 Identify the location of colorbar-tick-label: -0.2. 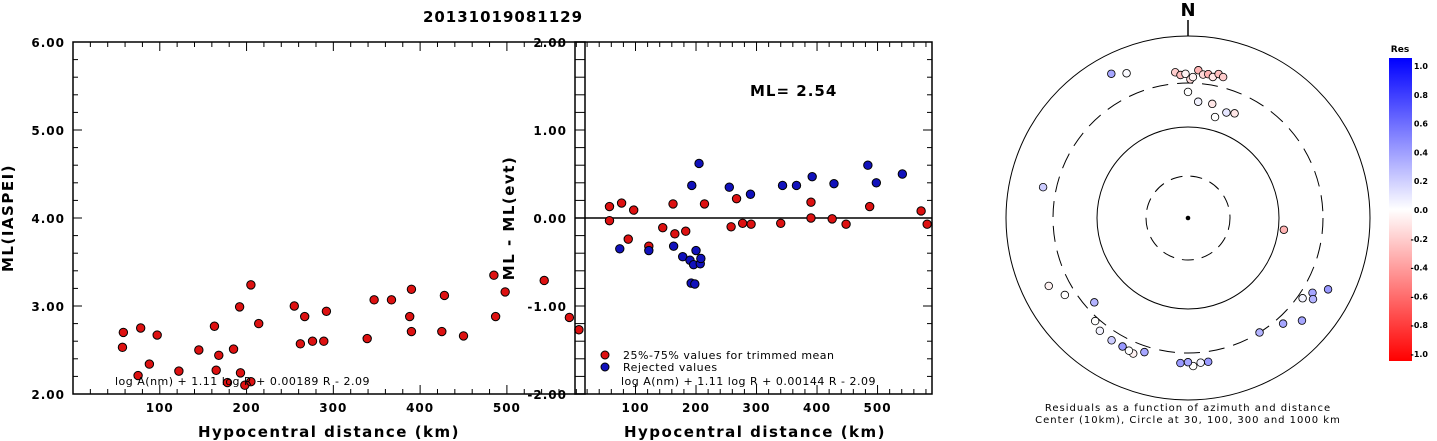
(1420, 239).